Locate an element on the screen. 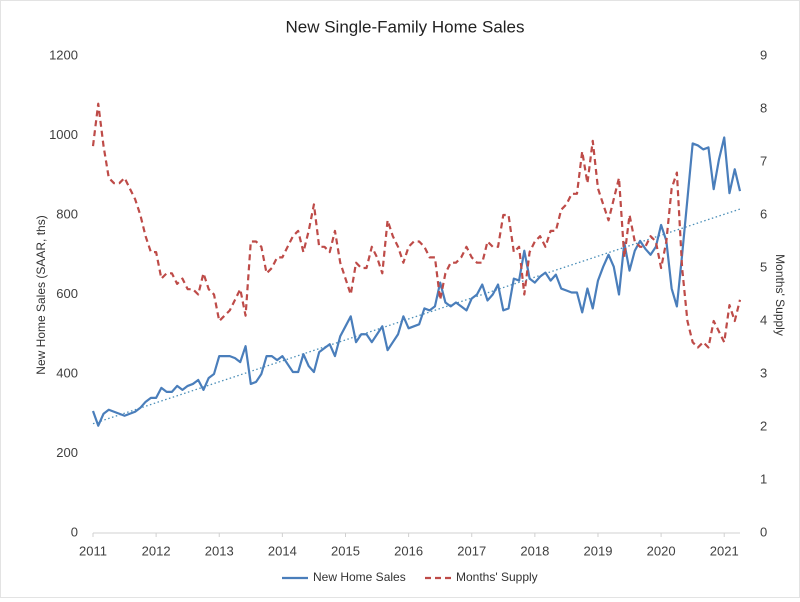 Image resolution: width=800 pixels, height=602 pixels. y-tick-label: 1000 is located at coordinates (63, 134).